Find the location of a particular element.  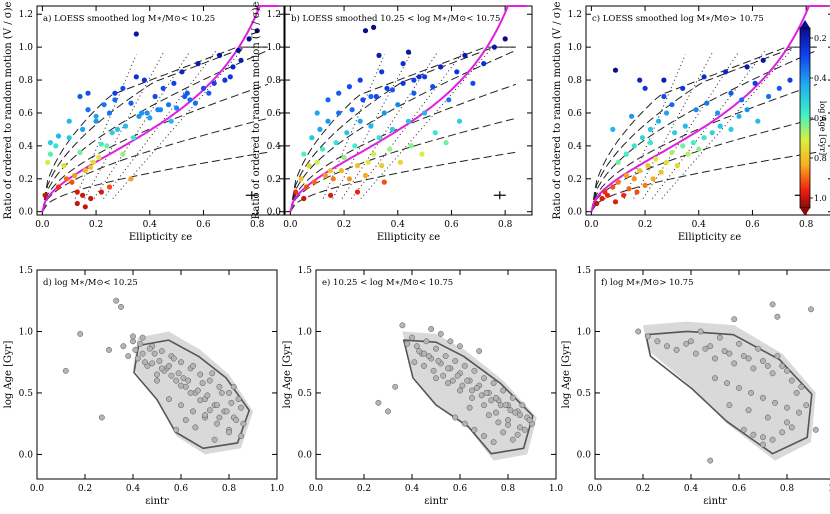

y-tick-label: 0.8 is located at coordinates (26, 81).